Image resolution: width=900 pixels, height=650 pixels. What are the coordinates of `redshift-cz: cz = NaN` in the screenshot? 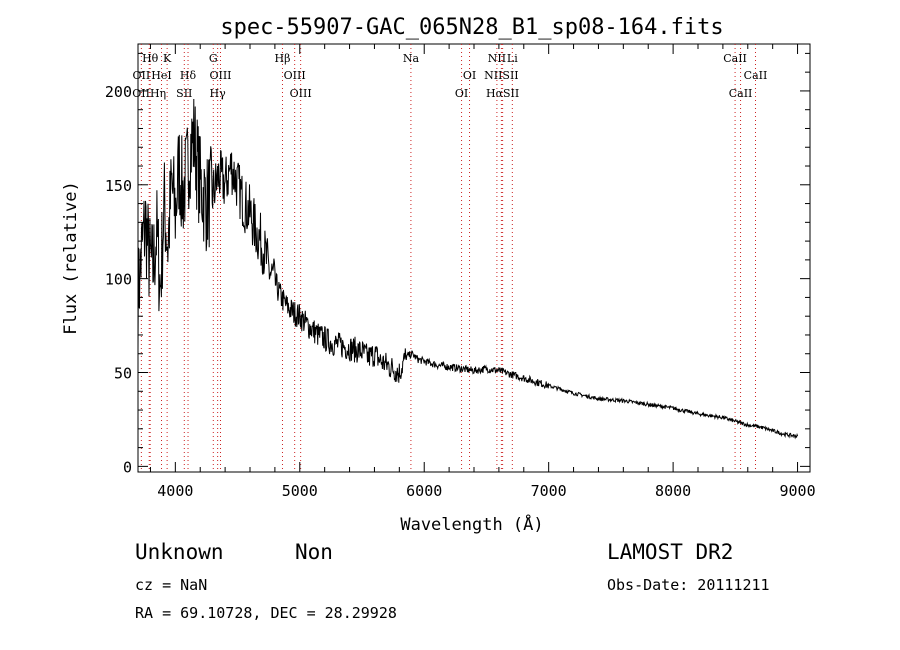 It's located at (171, 585).